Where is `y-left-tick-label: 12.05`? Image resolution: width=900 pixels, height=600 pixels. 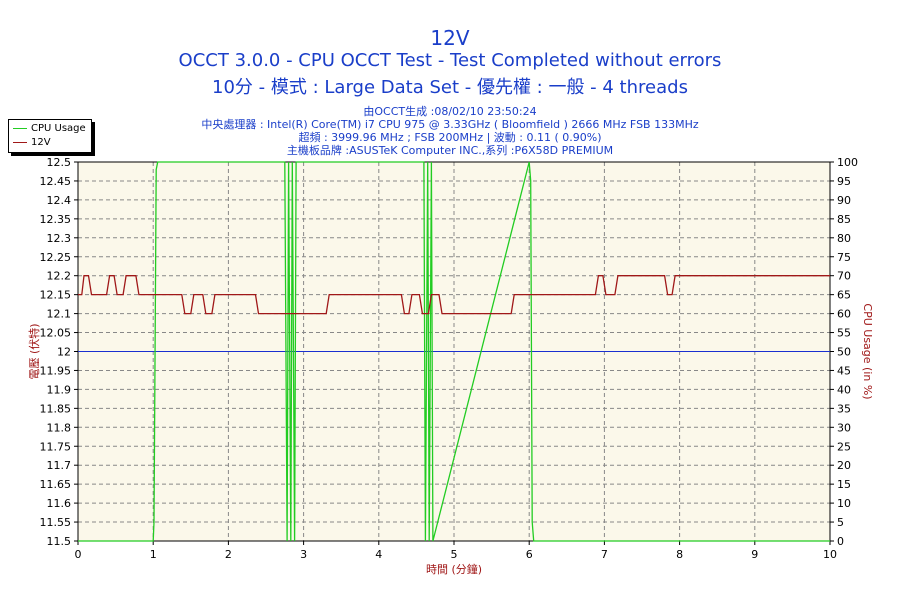
y-left-tick-label: 12.05 is located at coordinates (56, 333).